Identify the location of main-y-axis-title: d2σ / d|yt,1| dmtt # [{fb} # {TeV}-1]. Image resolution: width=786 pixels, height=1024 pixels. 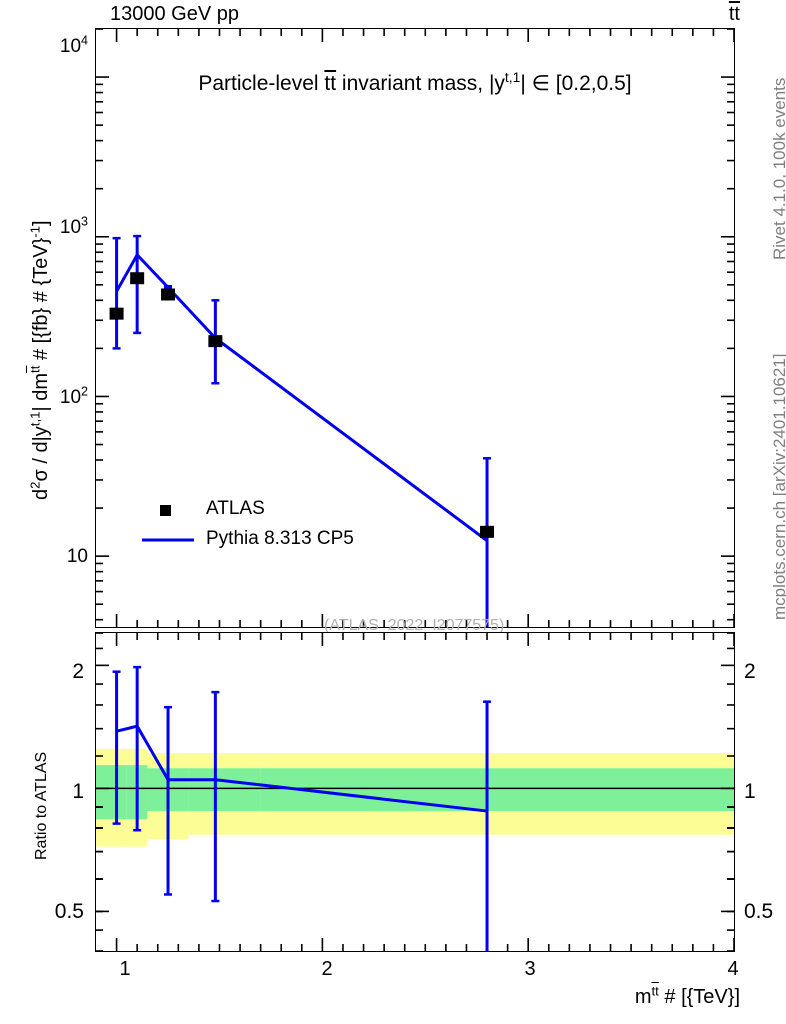
(40, 360).